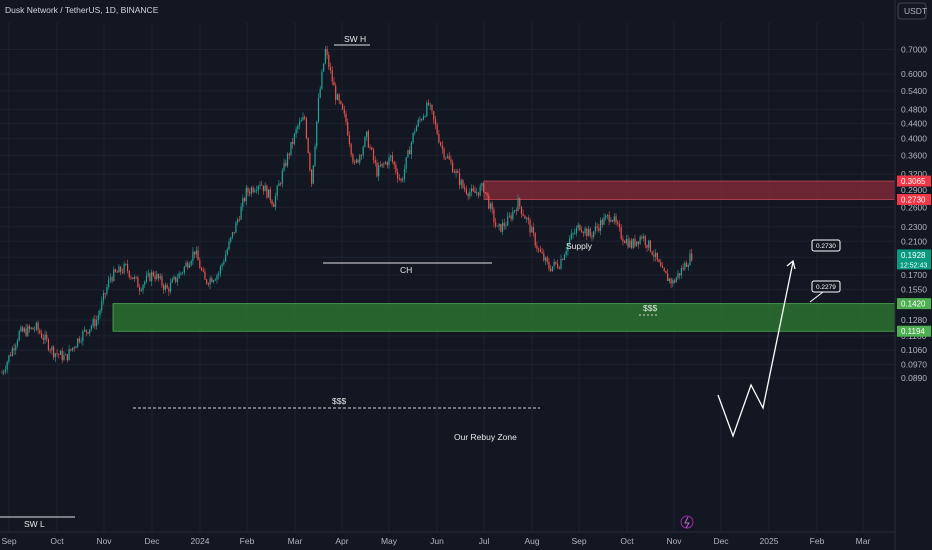 The width and height of the screenshot is (932, 550). What do you see at coordinates (295, 541) in the screenshot?
I see `x-tick-label: Mar` at bounding box center [295, 541].